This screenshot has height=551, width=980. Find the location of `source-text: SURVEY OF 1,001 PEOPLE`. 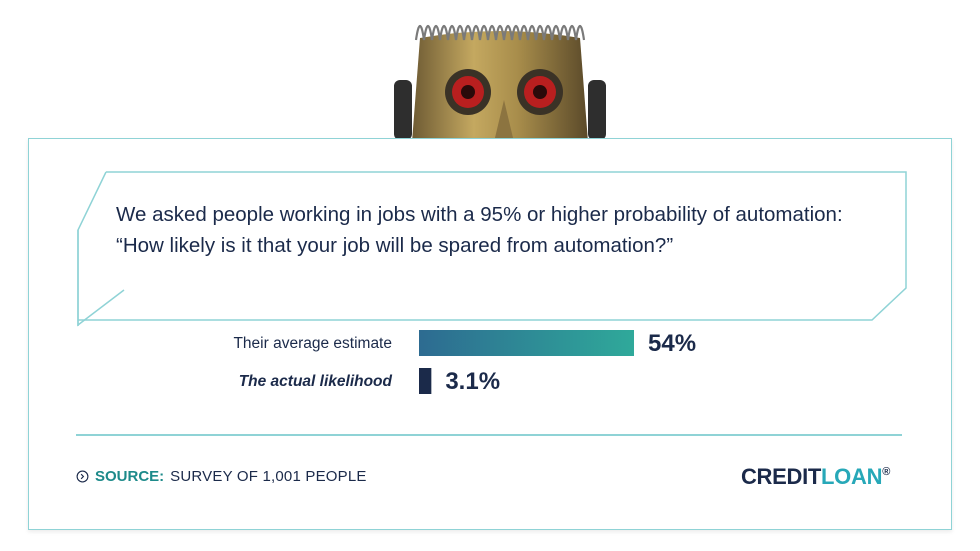

source-text: SURVEY OF 1,001 PEOPLE is located at coordinates (268, 476).